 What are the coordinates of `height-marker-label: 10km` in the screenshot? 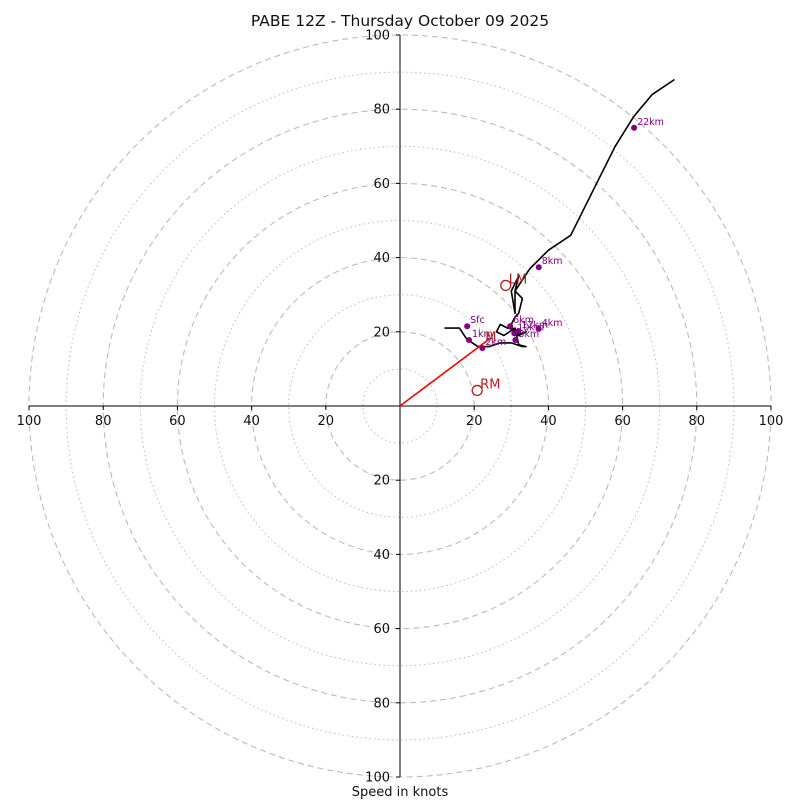 It's located at (530, 327).